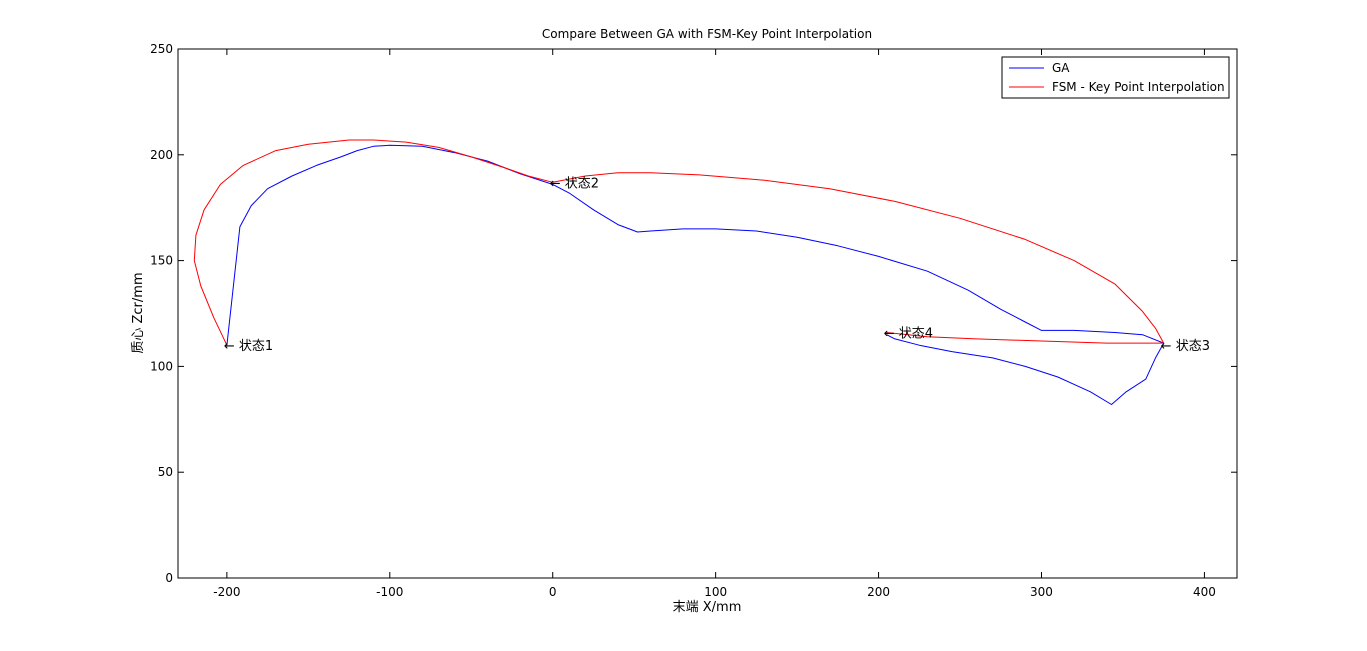 The image size is (1367, 651). Describe the element at coordinates (878, 592) in the screenshot. I see `x-tick-label: 200` at that location.